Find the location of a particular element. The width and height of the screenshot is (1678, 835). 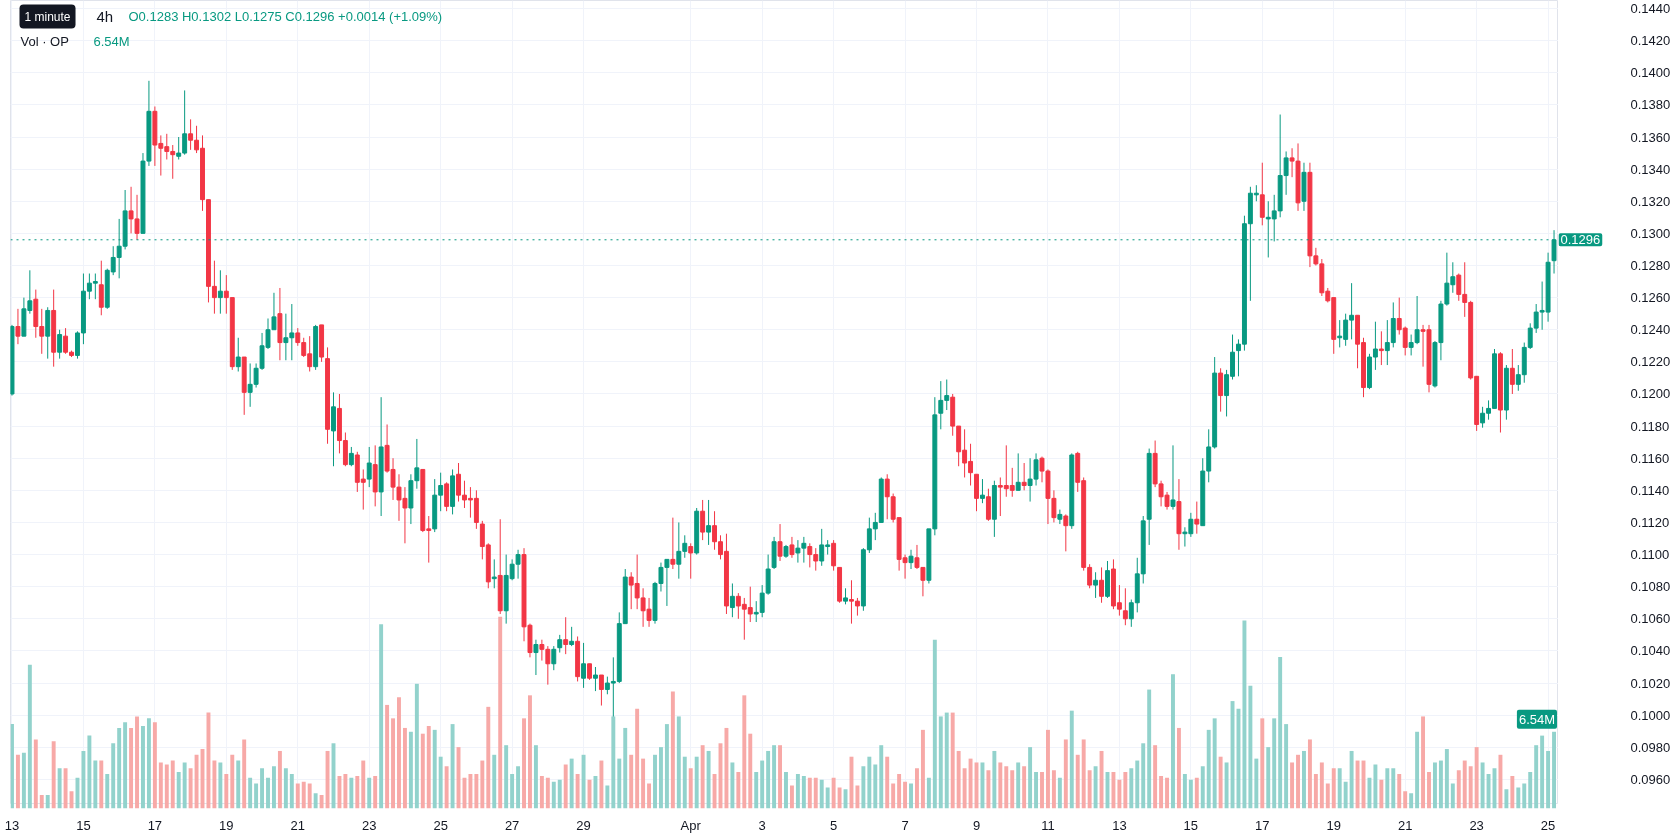

y-tick-label: 0.1120 is located at coordinates (1650, 522).